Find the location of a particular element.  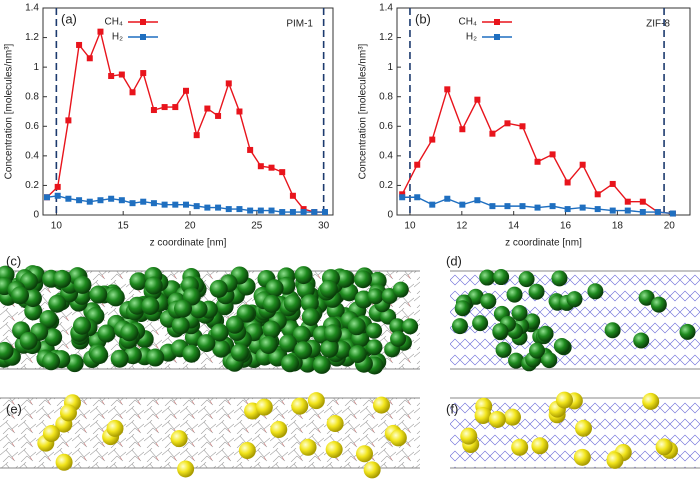

y-axis-label: Concentration [molecules/nm³] is located at coordinates (9, 111).